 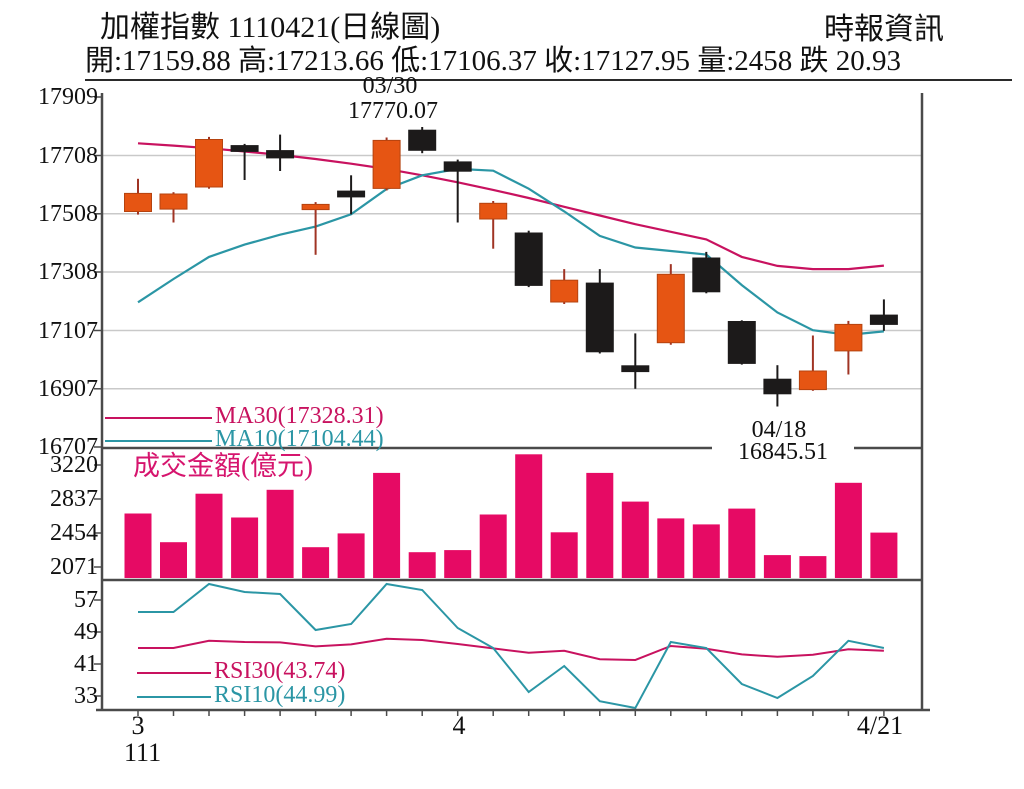 What do you see at coordinates (74, 567) in the screenshot?
I see `y-tick-label: 2071` at bounding box center [74, 567].